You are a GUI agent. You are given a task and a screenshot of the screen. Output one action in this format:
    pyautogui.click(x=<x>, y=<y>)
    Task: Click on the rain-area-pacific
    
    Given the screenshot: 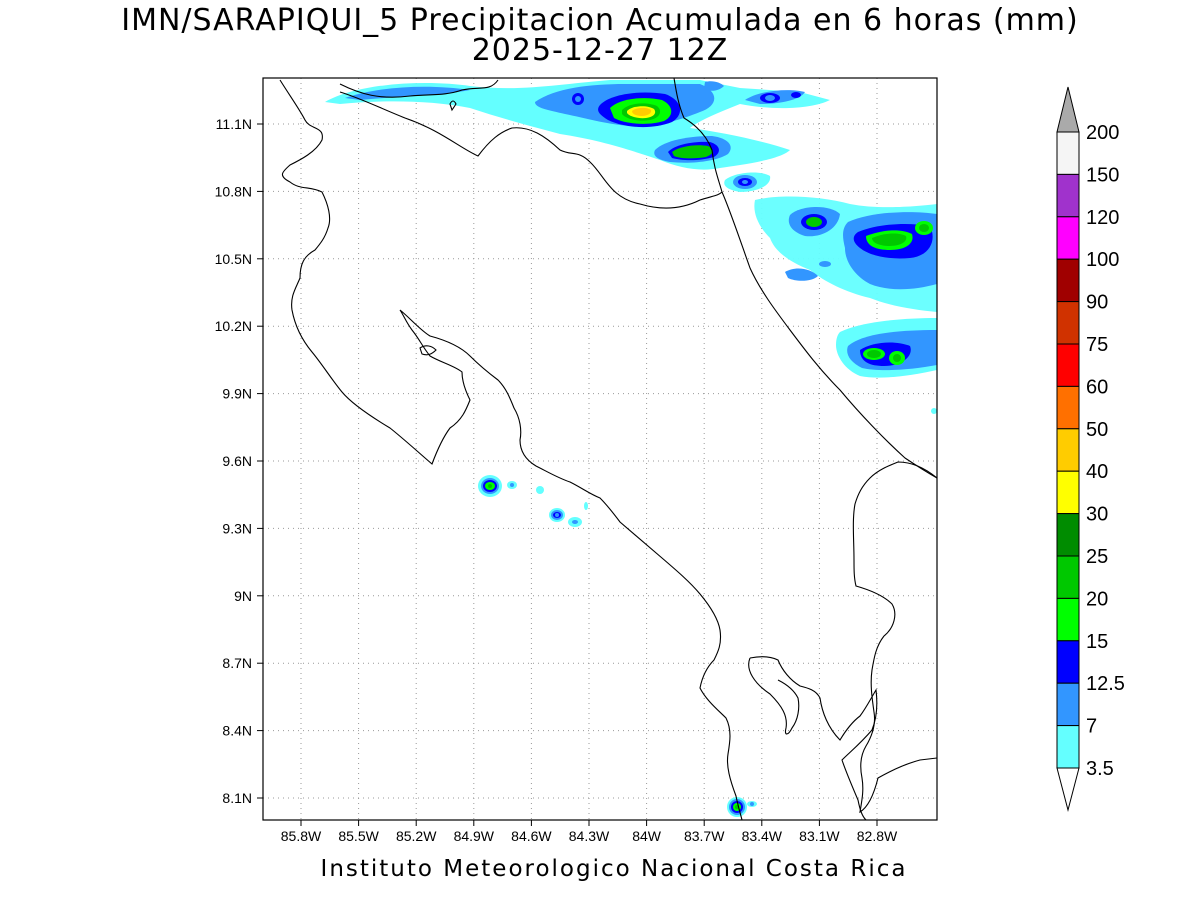 What is the action you would take?
    pyautogui.click(x=617, y=646)
    